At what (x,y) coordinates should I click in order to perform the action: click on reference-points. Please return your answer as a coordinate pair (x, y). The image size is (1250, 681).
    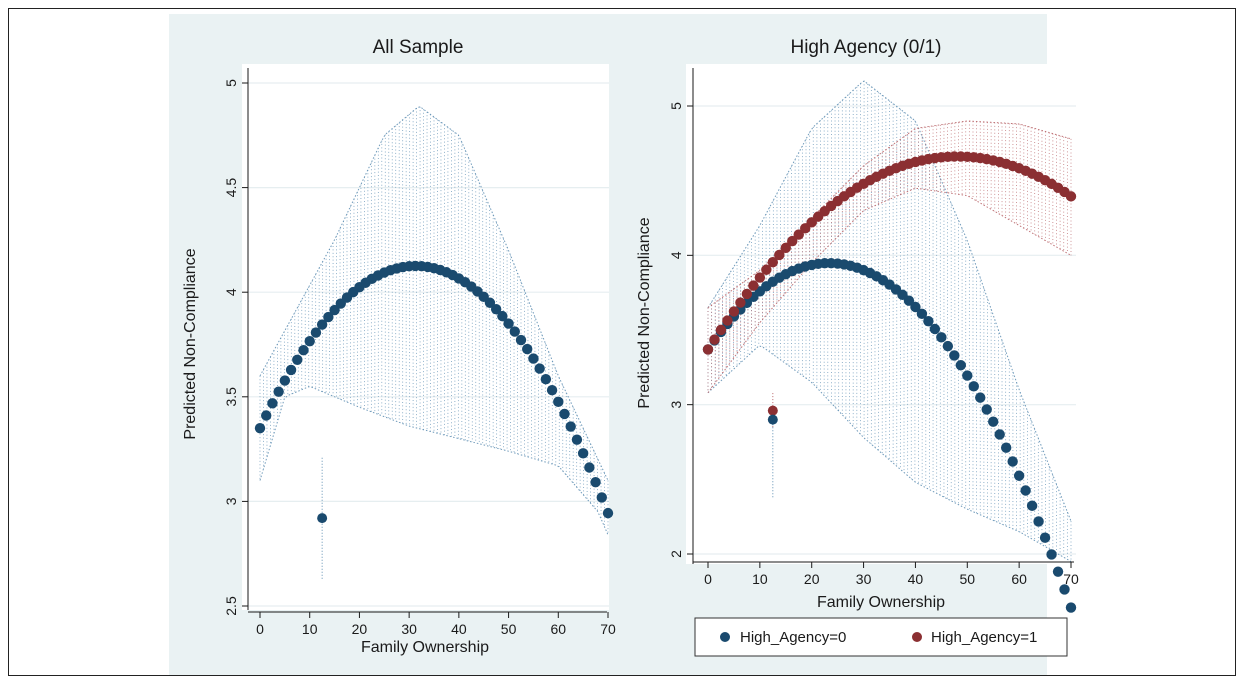
    Looking at the image, I should click on (772, 445).